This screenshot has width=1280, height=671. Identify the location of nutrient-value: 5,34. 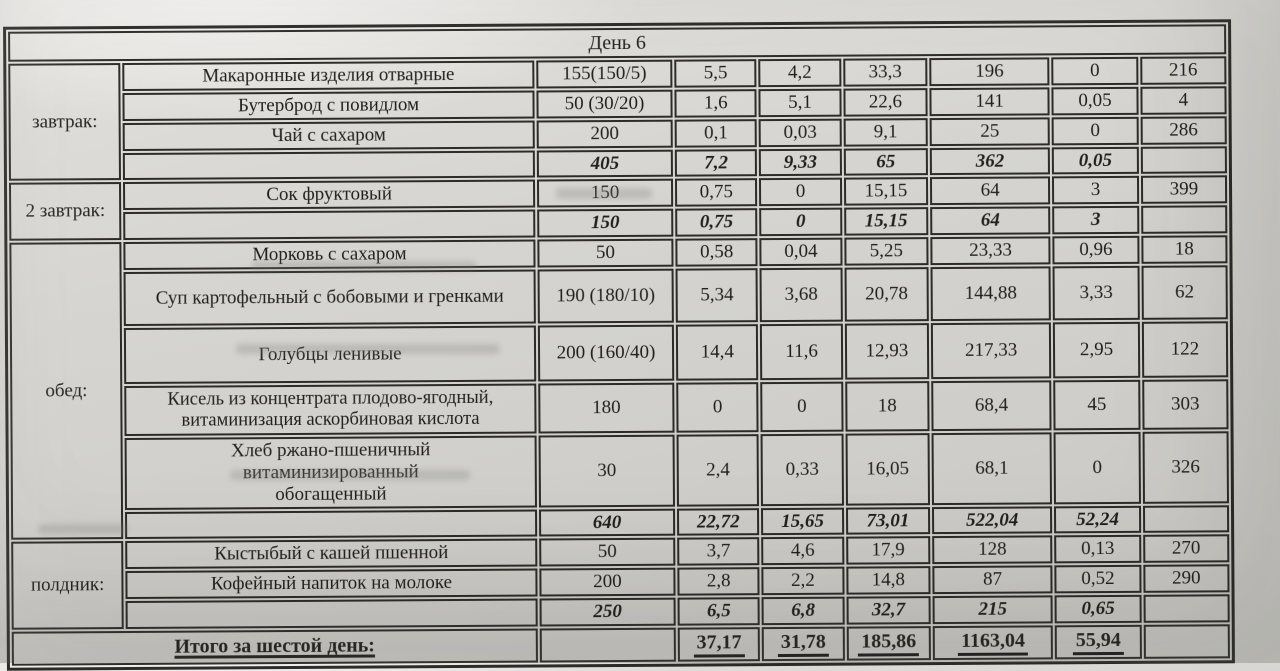
(717, 295).